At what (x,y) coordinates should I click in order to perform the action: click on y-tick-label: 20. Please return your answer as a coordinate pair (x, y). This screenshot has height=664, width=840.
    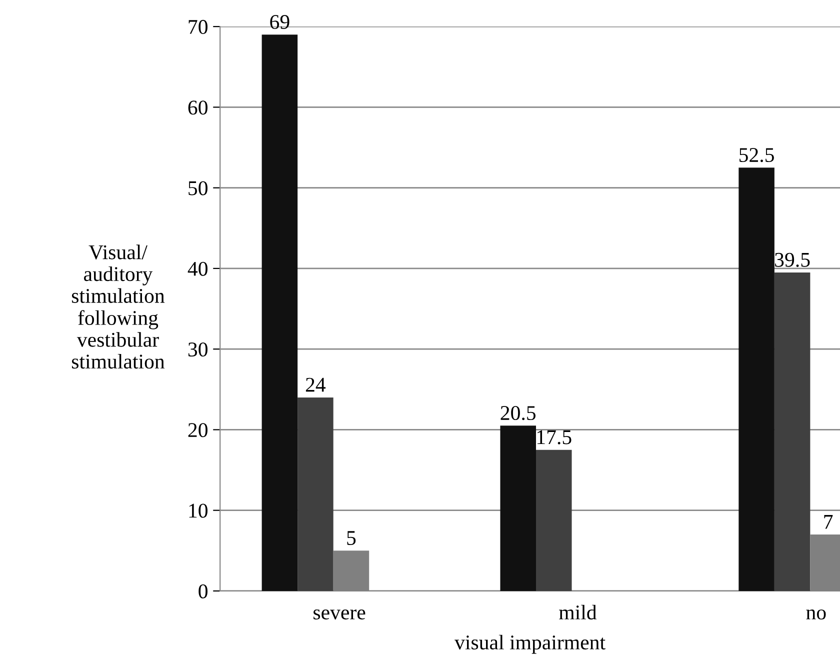
    Looking at the image, I should click on (198, 430).